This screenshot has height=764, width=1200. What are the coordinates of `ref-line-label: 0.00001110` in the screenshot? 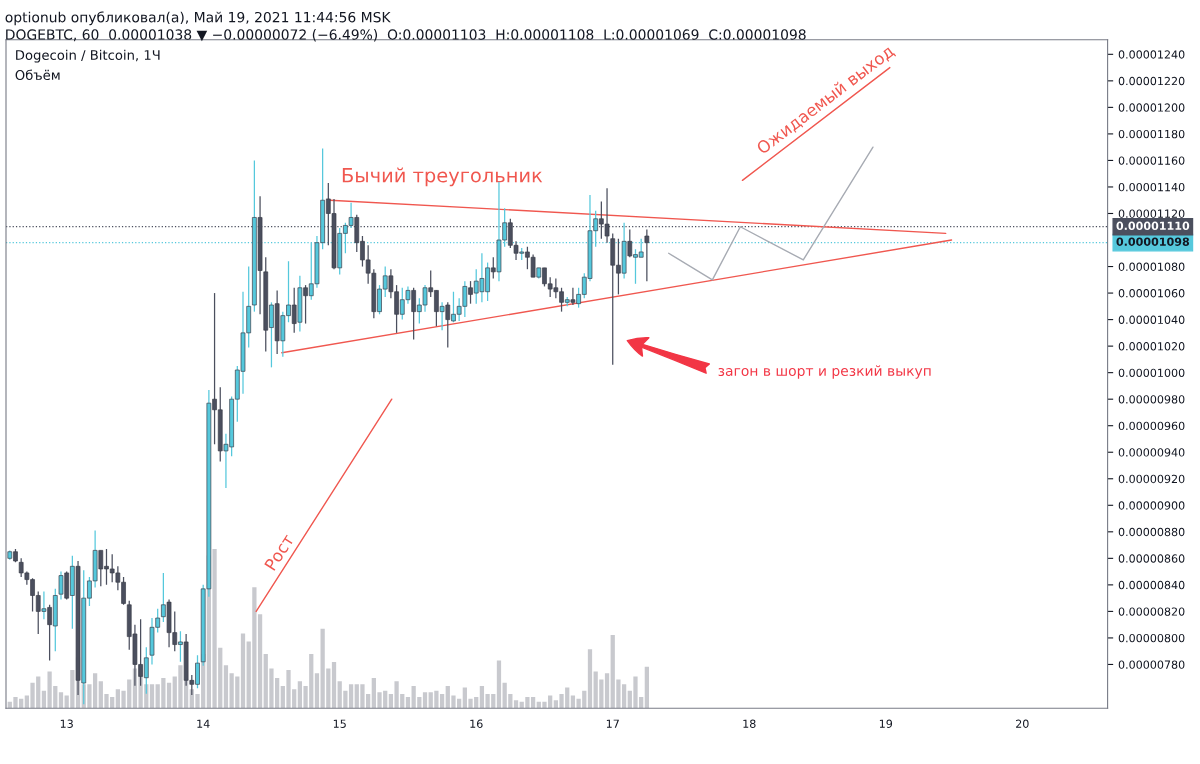 It's located at (1153, 225).